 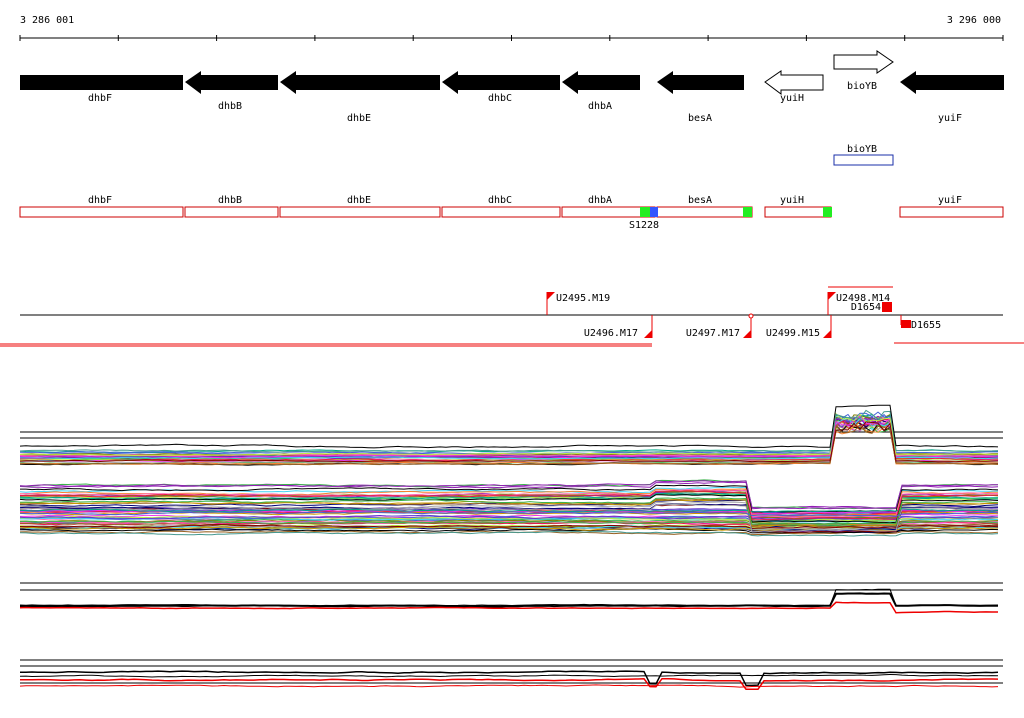 I want to click on marker-label-U2496: U2496.M17, so click(x=611, y=333).